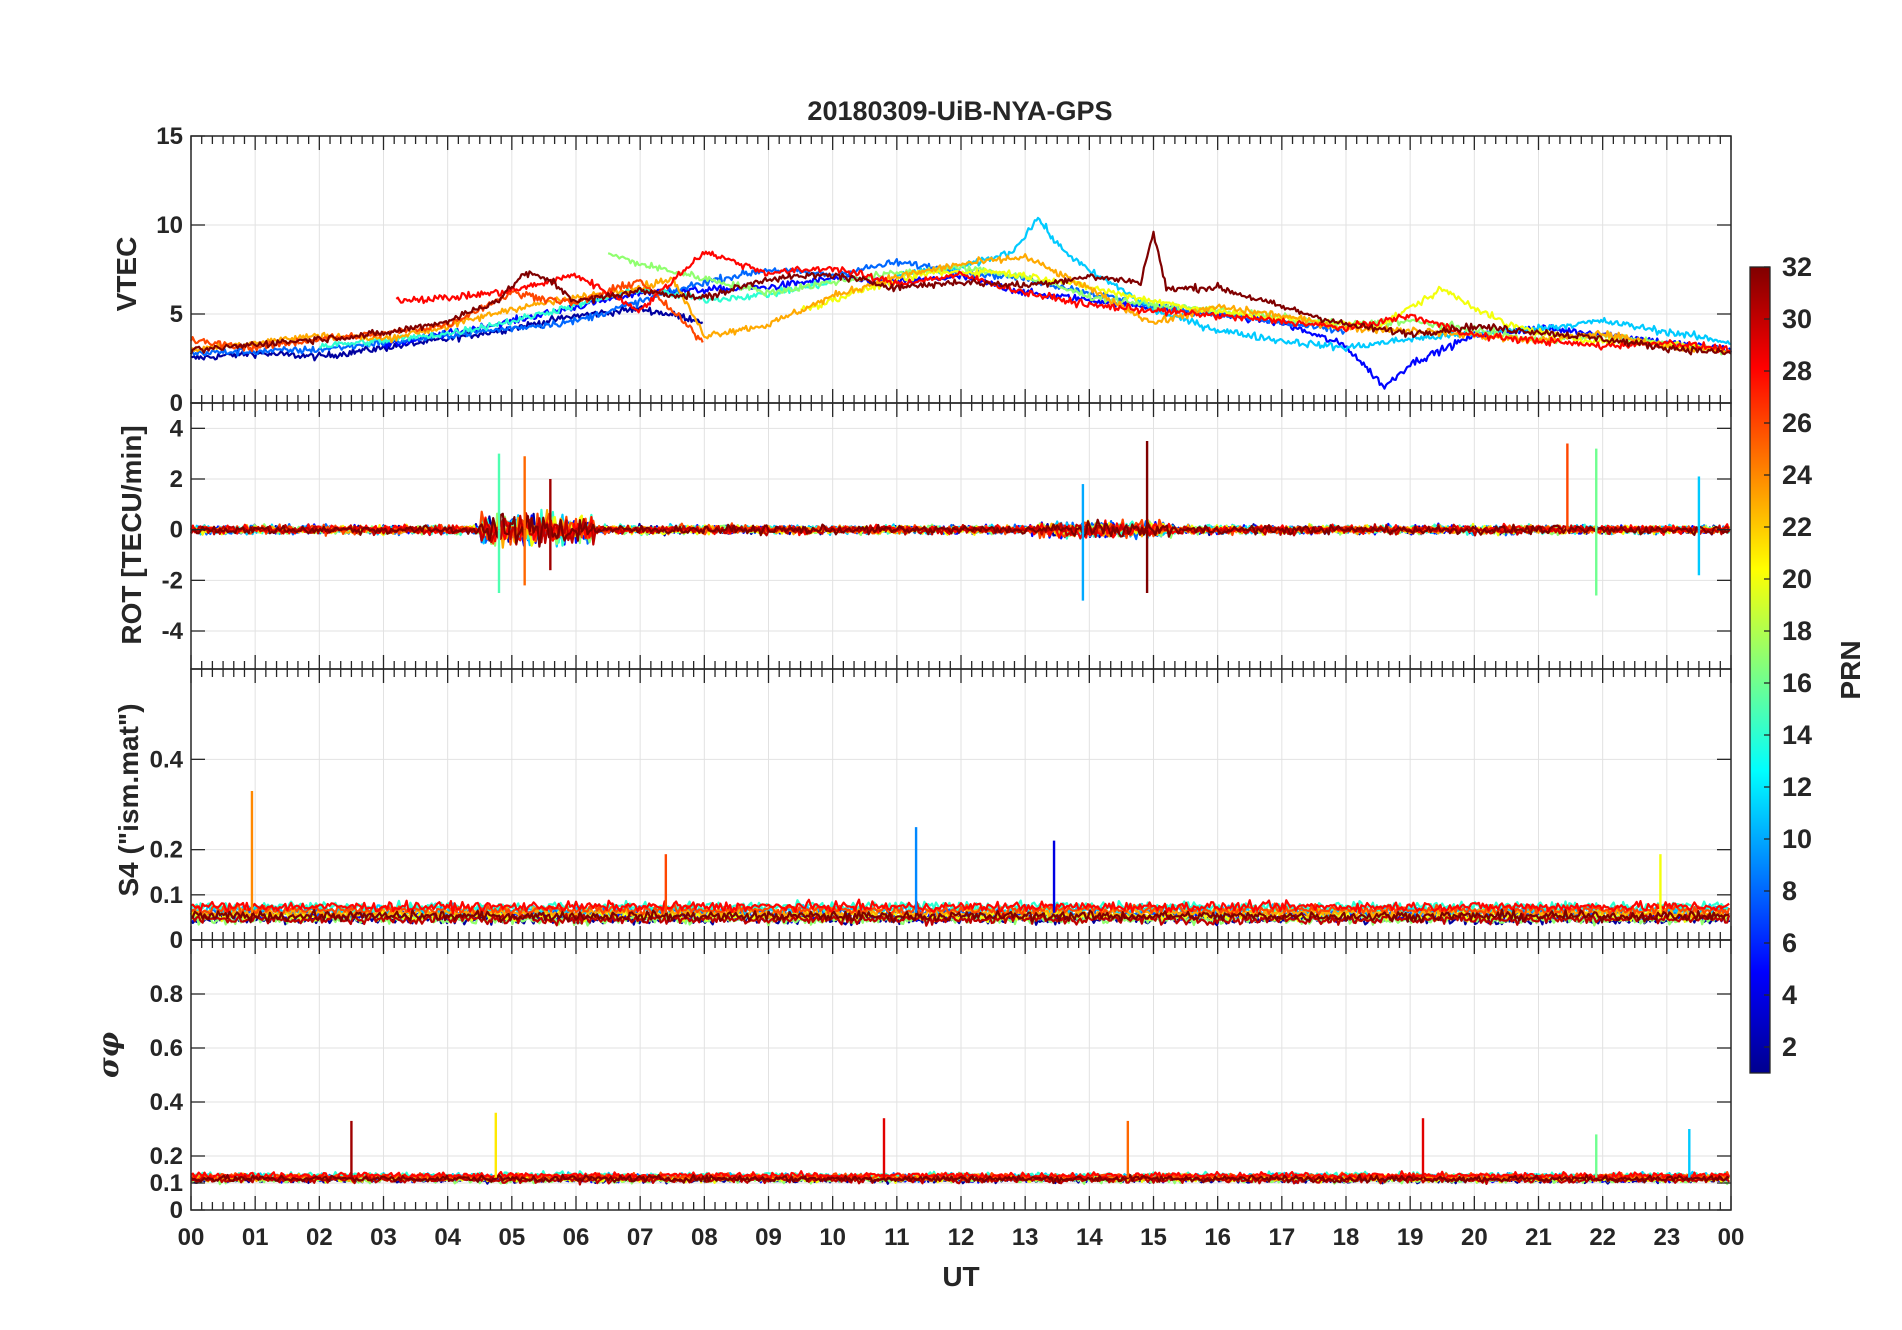  I want to click on sig-ytick-label: 0.2, so click(166, 1156).